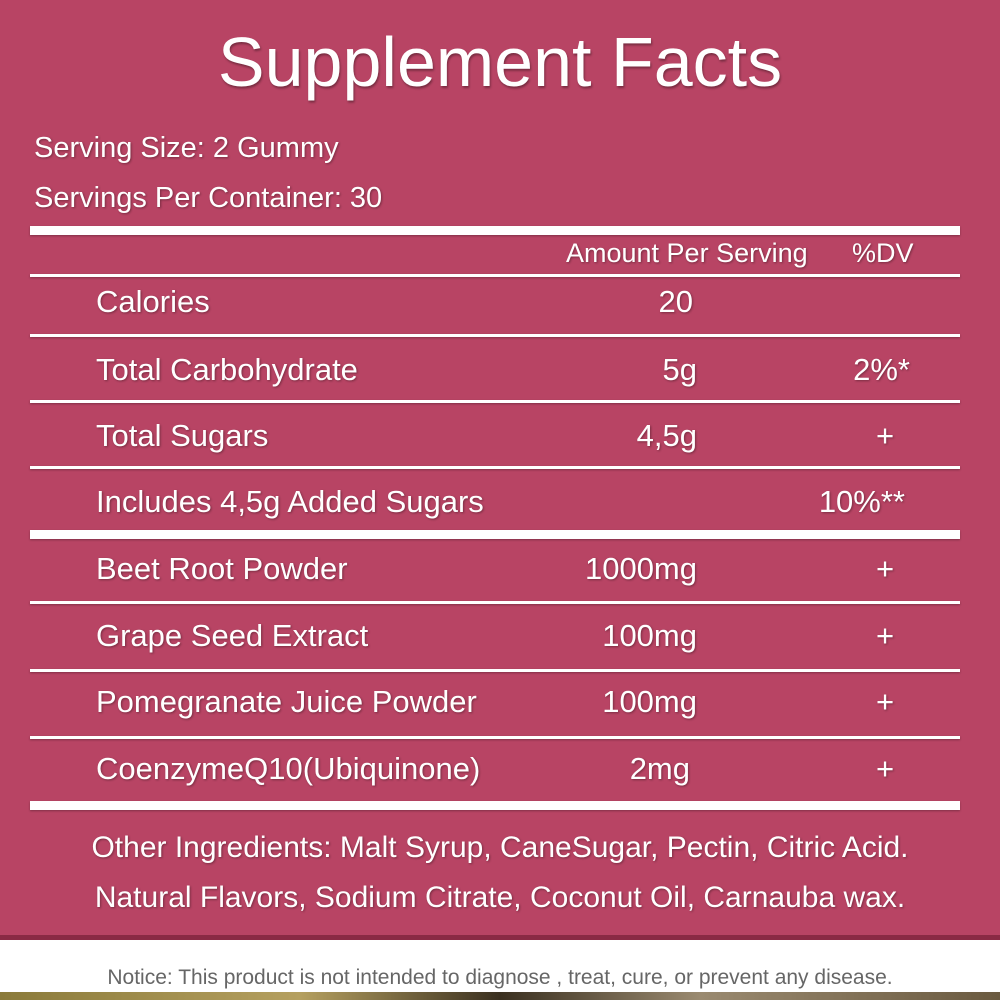  I want to click on row-label: Grape Seed Extract, so click(232, 635).